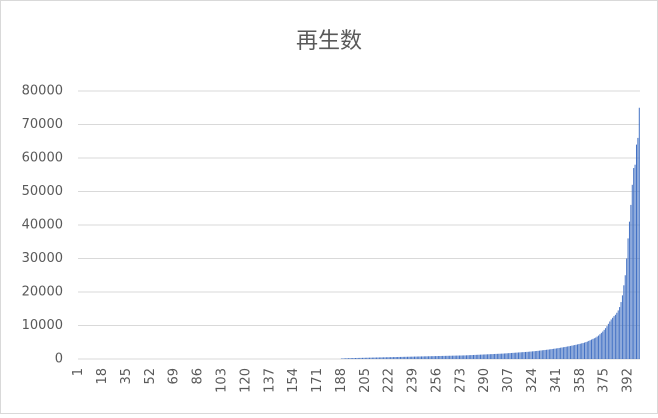 This screenshot has width=658, height=418. What do you see at coordinates (365, 380) in the screenshot?
I see `x-tick-label: 205` at bounding box center [365, 380].